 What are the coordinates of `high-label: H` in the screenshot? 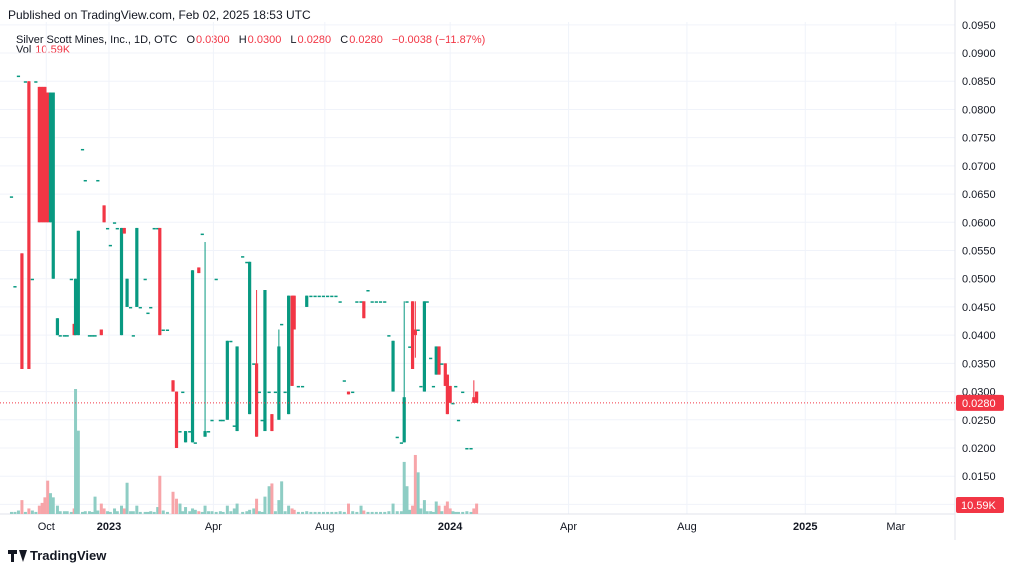 It's located at (242, 40).